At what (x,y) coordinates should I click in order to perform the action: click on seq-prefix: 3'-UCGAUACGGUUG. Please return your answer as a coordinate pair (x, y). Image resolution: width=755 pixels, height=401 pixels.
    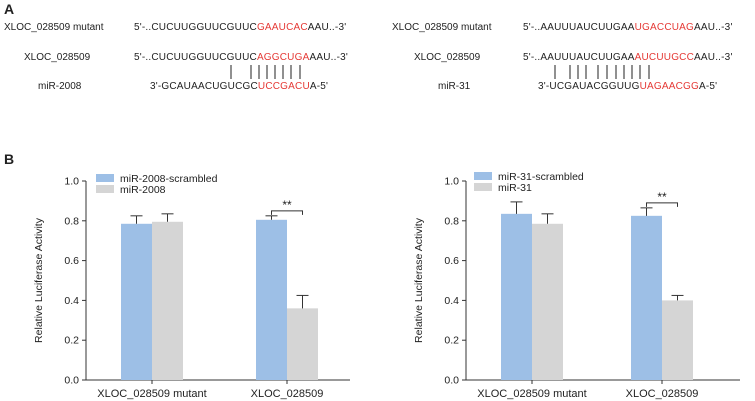
    Looking at the image, I should click on (589, 86).